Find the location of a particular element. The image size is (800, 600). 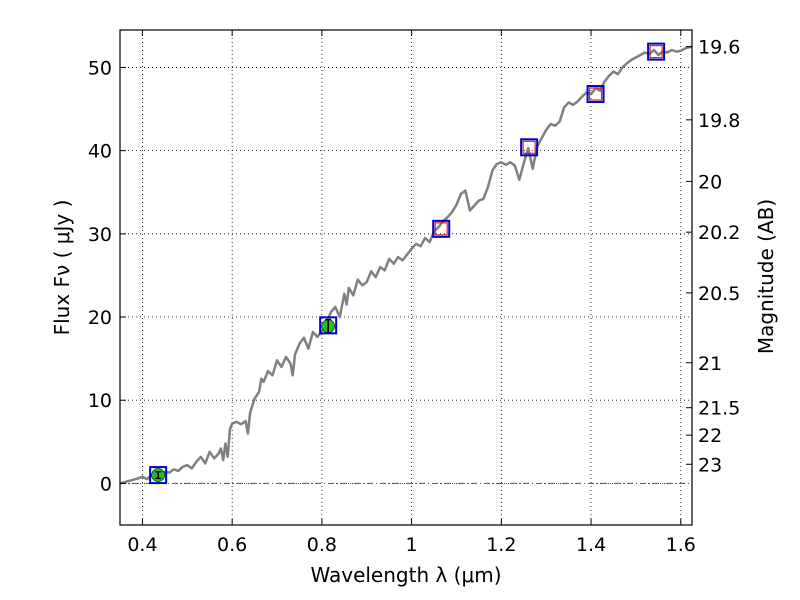

y-tick-label: 20 is located at coordinates (100, 318).